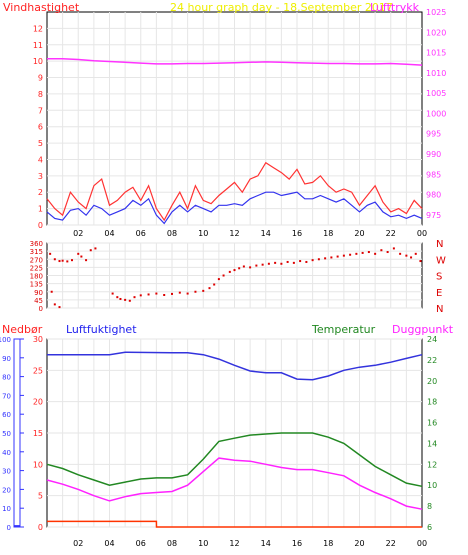  What do you see at coordinates (433, 195) in the screenshot?
I see `pressure-tick-label: 980` at bounding box center [433, 195].